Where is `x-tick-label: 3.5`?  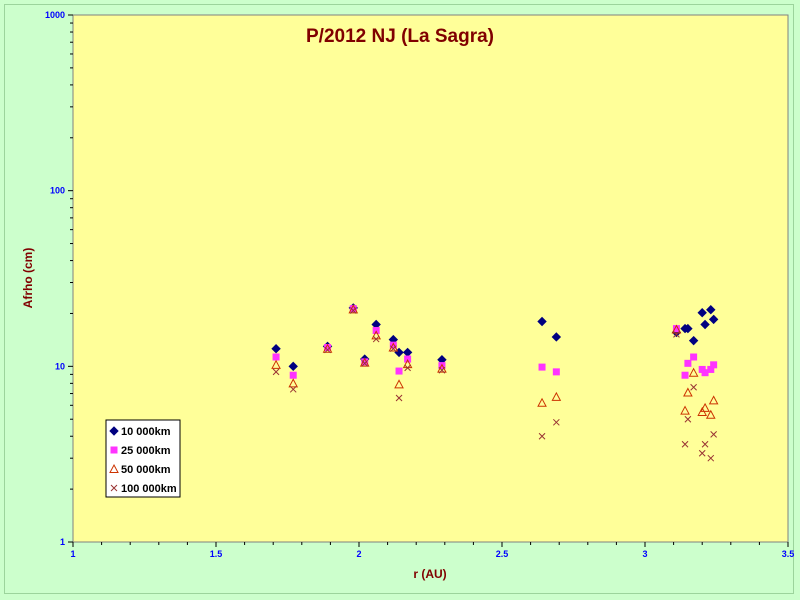
x-tick-label: 3.5 is located at coordinates (788, 554).